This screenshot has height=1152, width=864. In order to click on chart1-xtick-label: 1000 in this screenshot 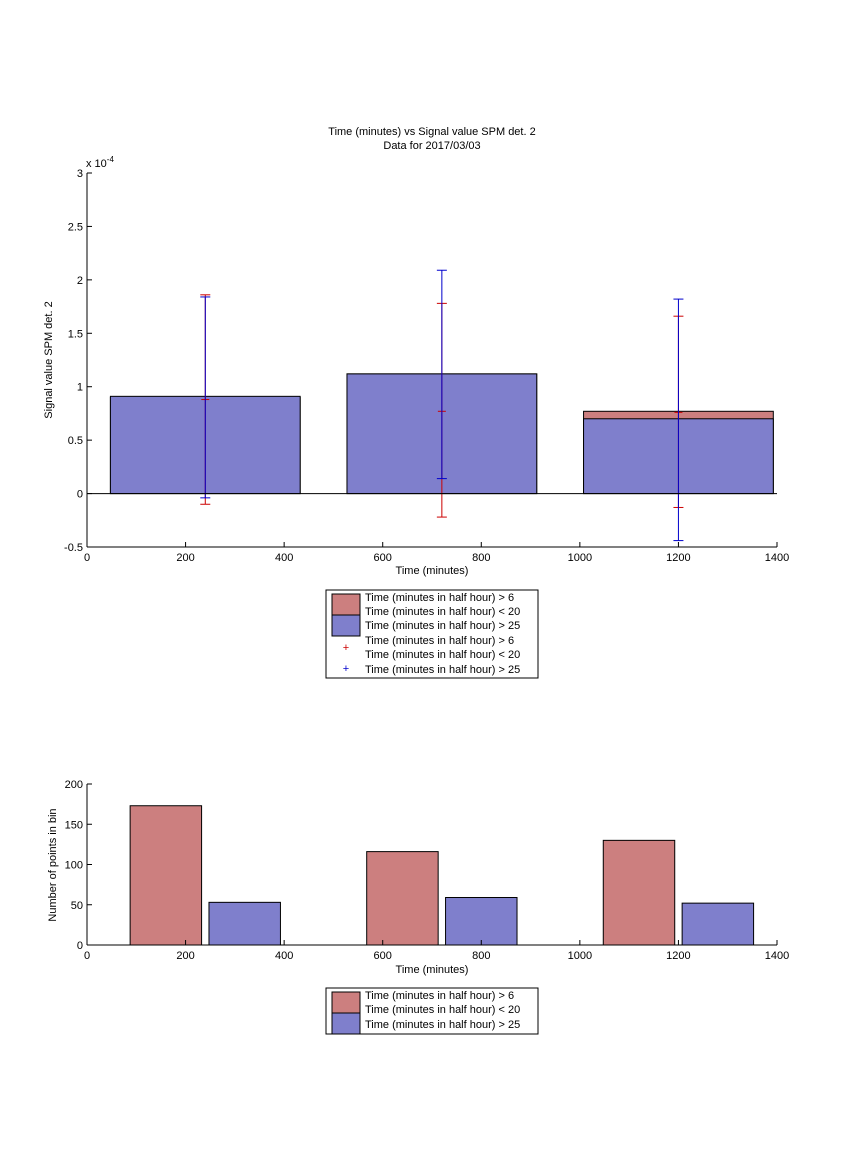, I will do `click(580, 558)`.